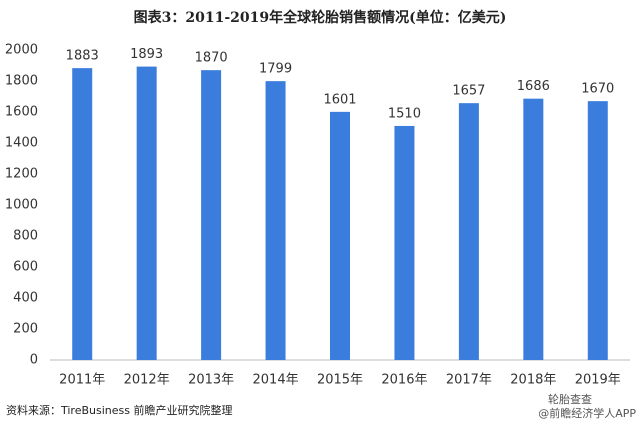  Describe the element at coordinates (597, 89) in the screenshot. I see `value-label: 1670` at that location.